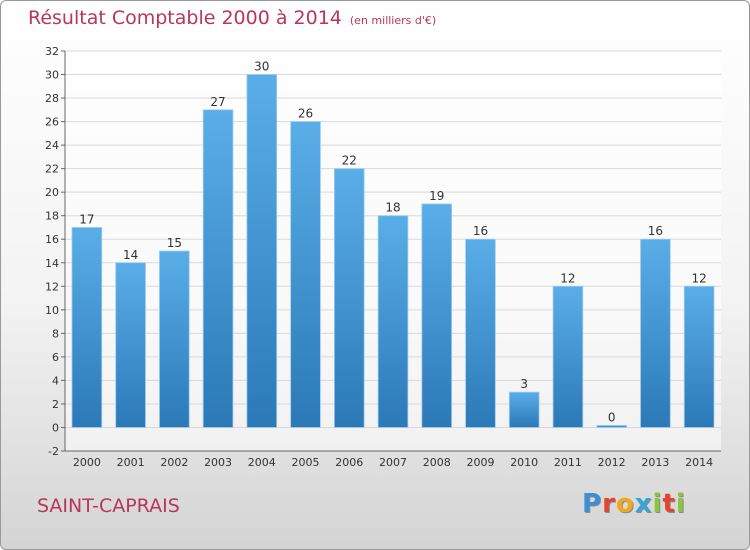 The height and width of the screenshot is (550, 750). Describe the element at coordinates (131, 462) in the screenshot. I see `x-tick-label: 2001` at that location.